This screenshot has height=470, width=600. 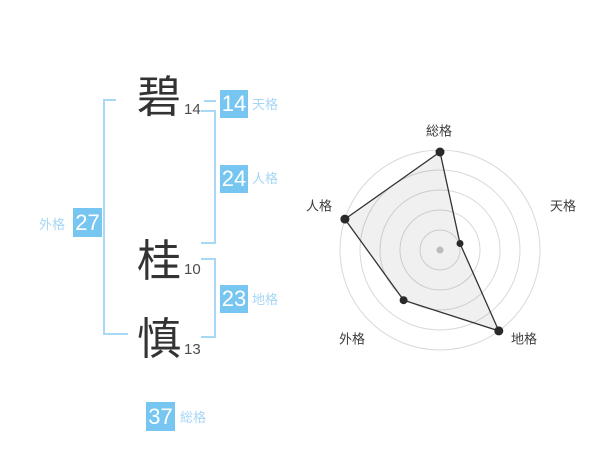 I want to click on stroke-count-3: 13, so click(x=192, y=349).